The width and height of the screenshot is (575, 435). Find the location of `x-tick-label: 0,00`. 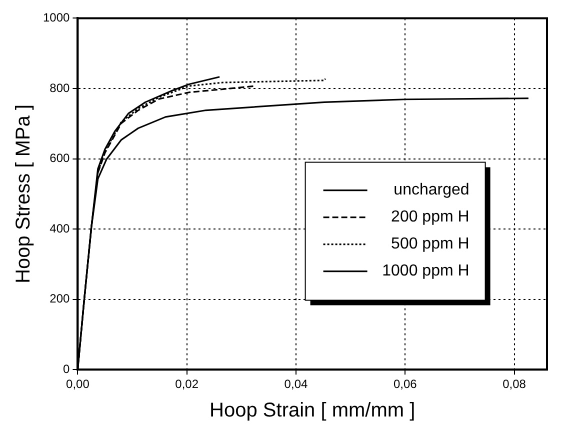

x-tick-label: 0,00 is located at coordinates (78, 384).